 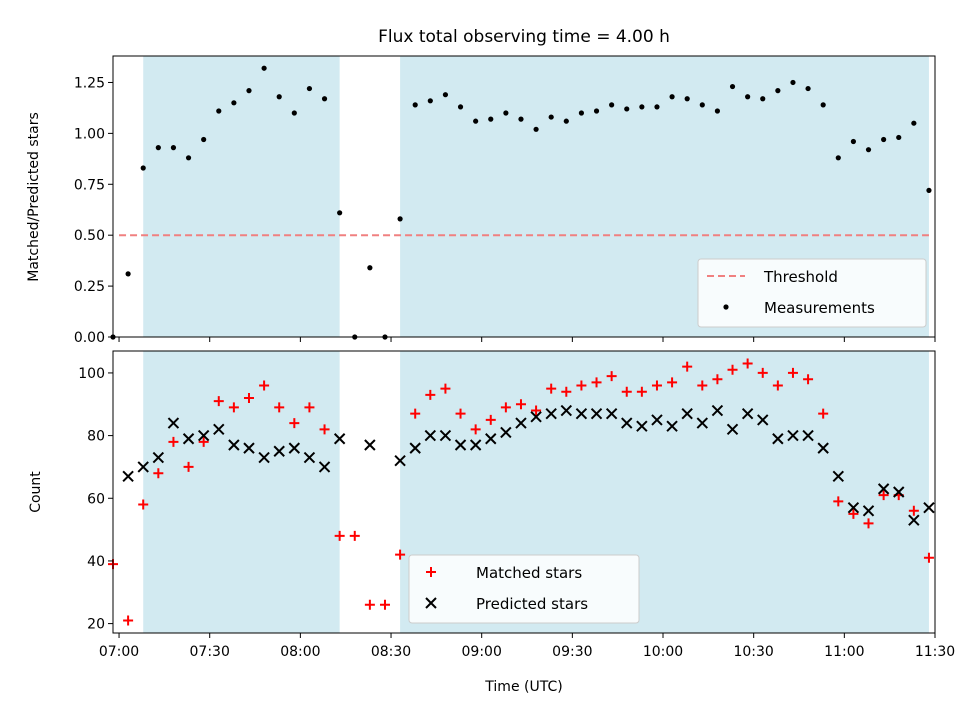 I want to click on x-tick-label: 10:30, so click(x=753, y=652).